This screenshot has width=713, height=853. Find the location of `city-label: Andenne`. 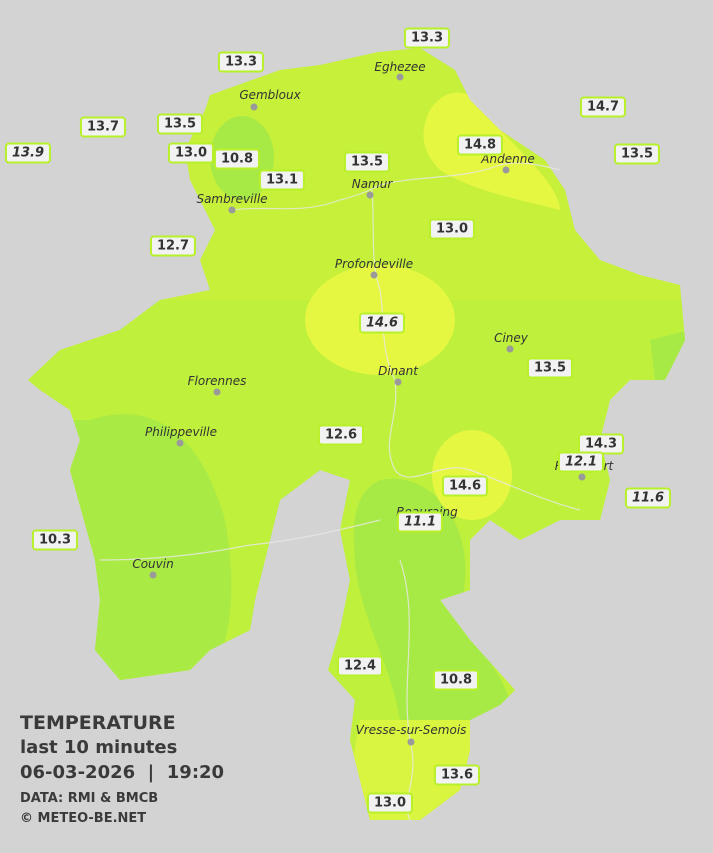

city-label: Andenne is located at coordinates (508, 159).